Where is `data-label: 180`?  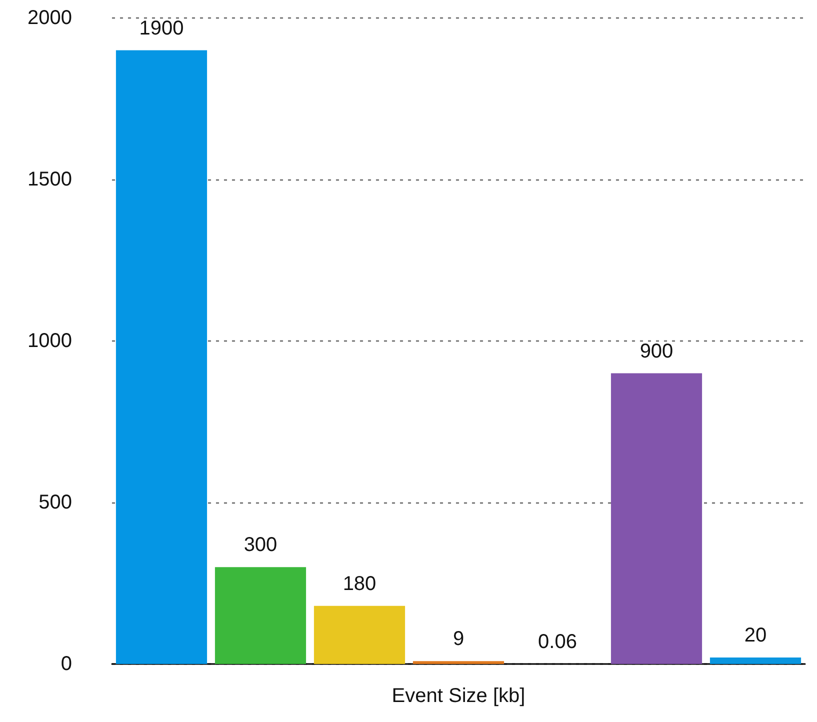 data-label: 180 is located at coordinates (359, 583).